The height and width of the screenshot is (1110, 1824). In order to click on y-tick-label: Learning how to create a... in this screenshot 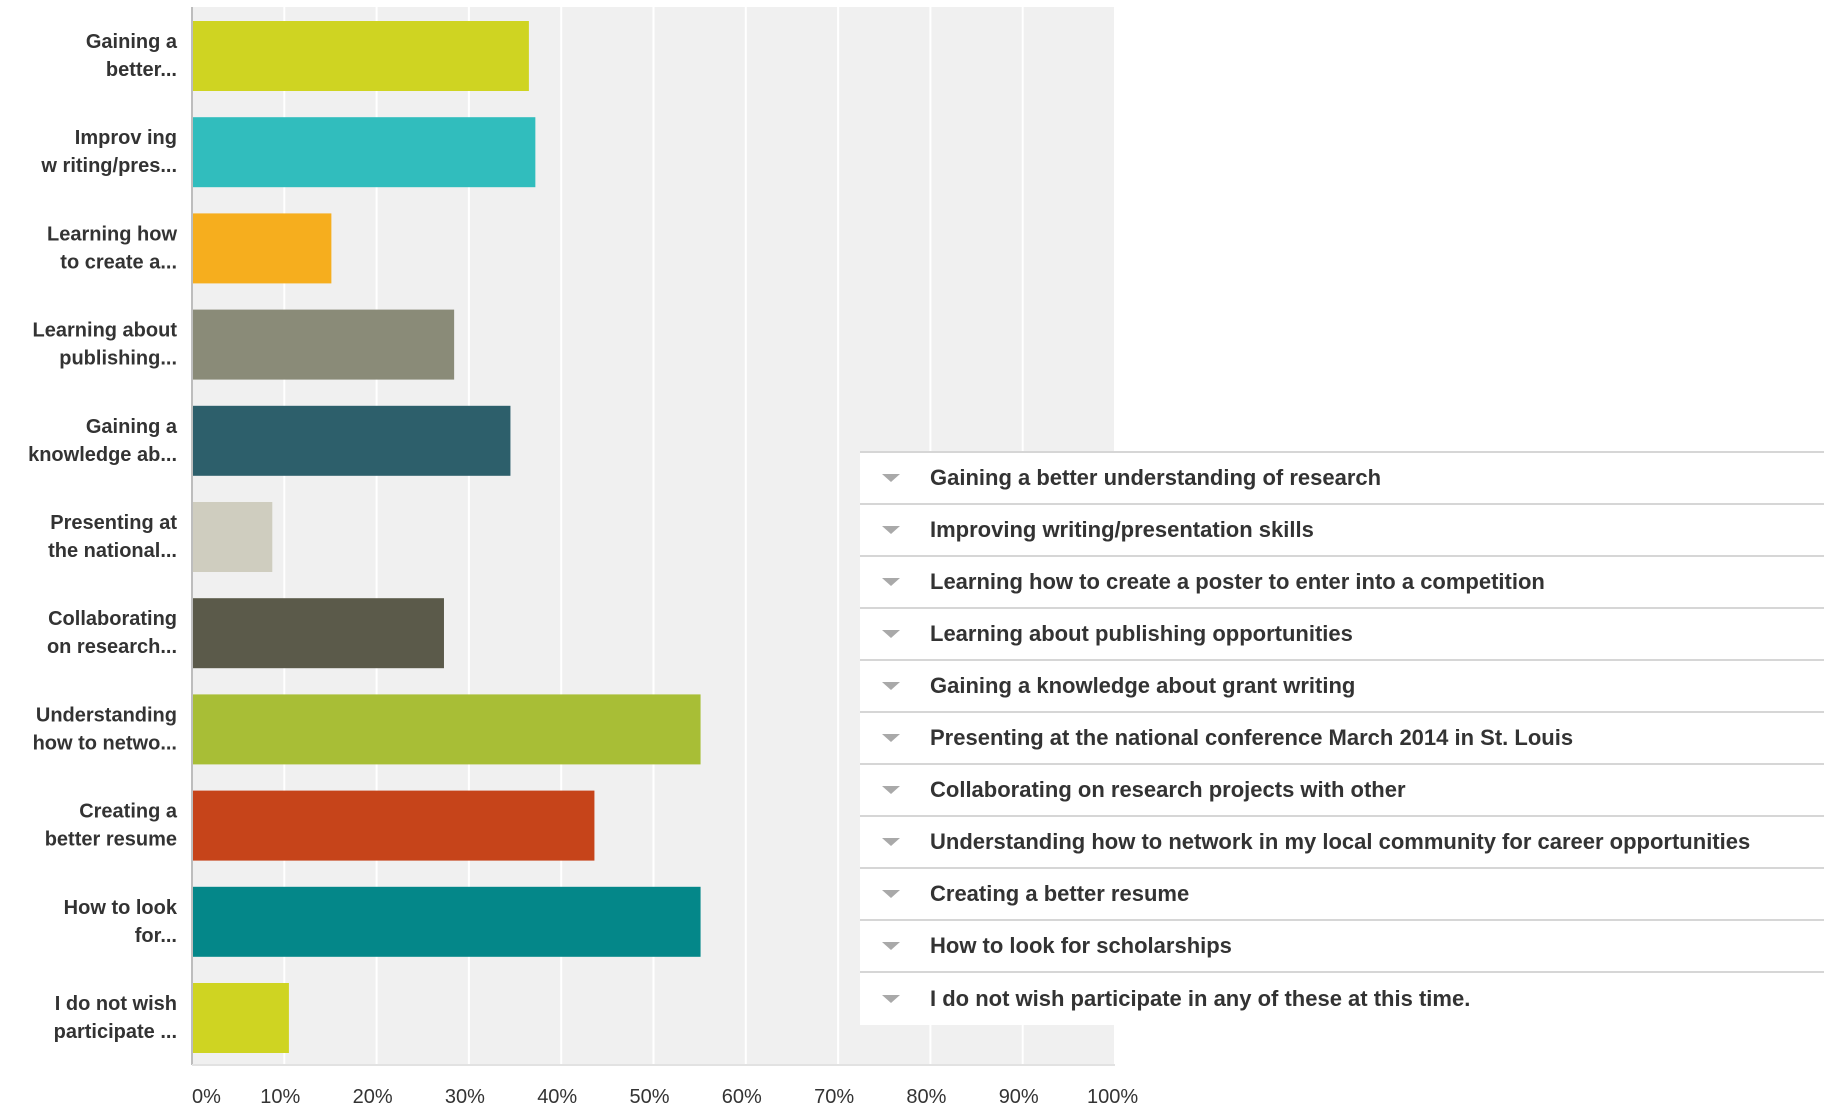, I will do `click(112, 248)`.